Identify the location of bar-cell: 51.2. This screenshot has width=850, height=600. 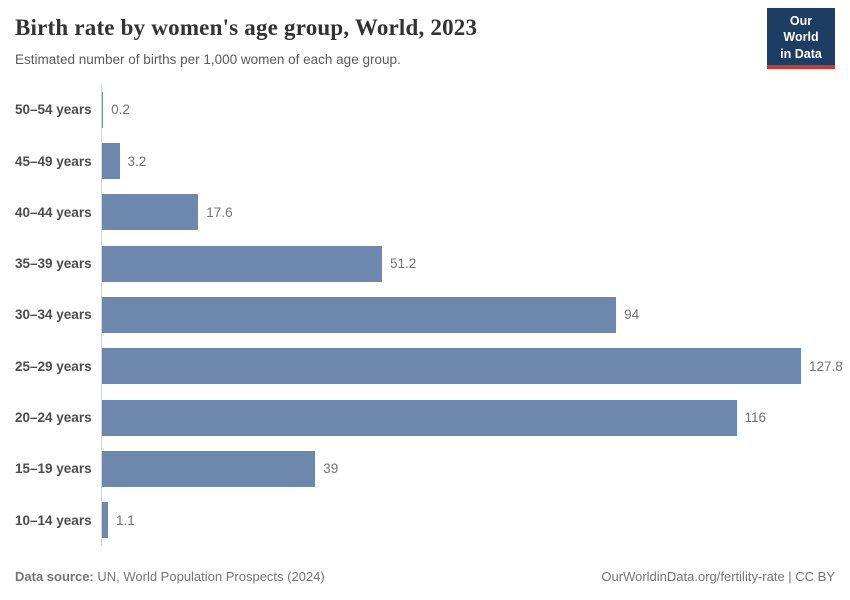
(468, 264).